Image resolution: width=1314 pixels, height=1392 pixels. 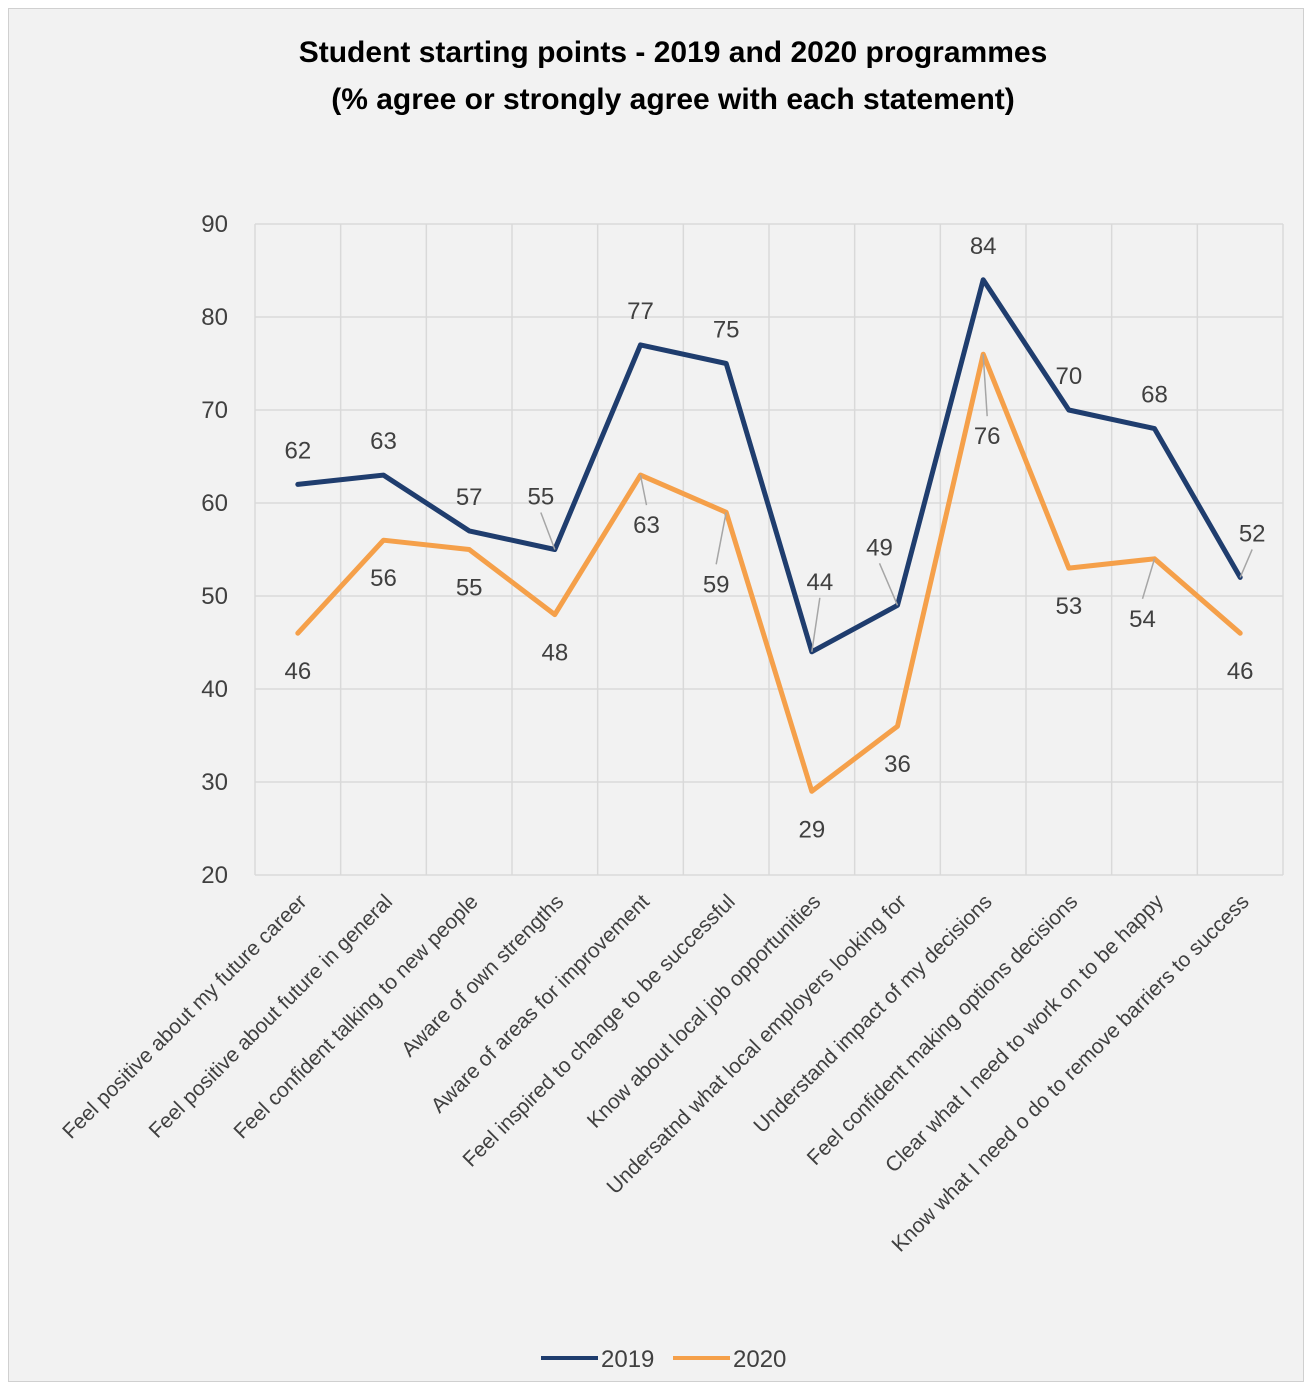 What do you see at coordinates (1154, 395) in the screenshot?
I see `data-label-2019: 68` at bounding box center [1154, 395].